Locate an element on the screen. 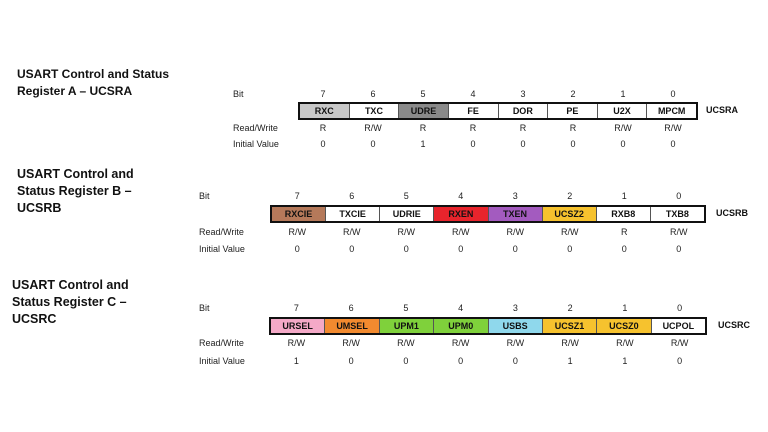  bit-cell-rxc: RXC is located at coordinates (325, 111).